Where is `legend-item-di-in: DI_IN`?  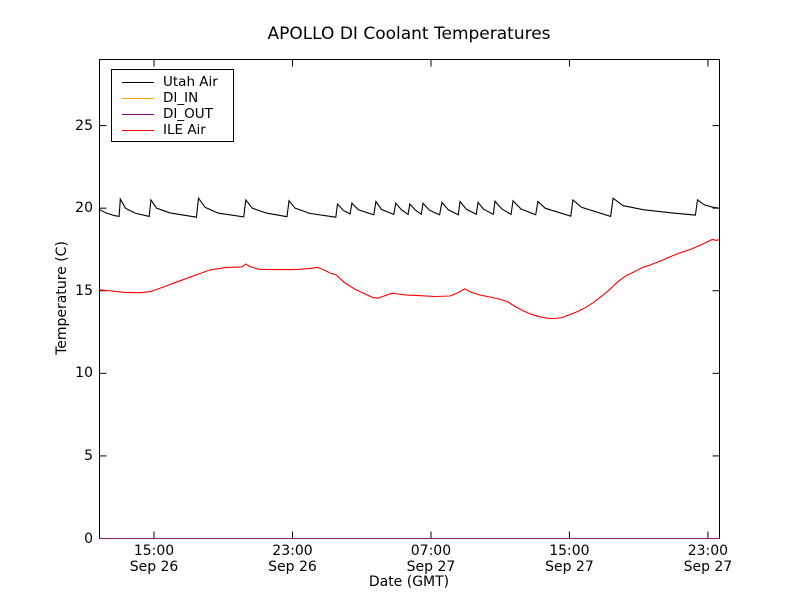 legend-item-di-in: DI_IN is located at coordinates (172, 98).